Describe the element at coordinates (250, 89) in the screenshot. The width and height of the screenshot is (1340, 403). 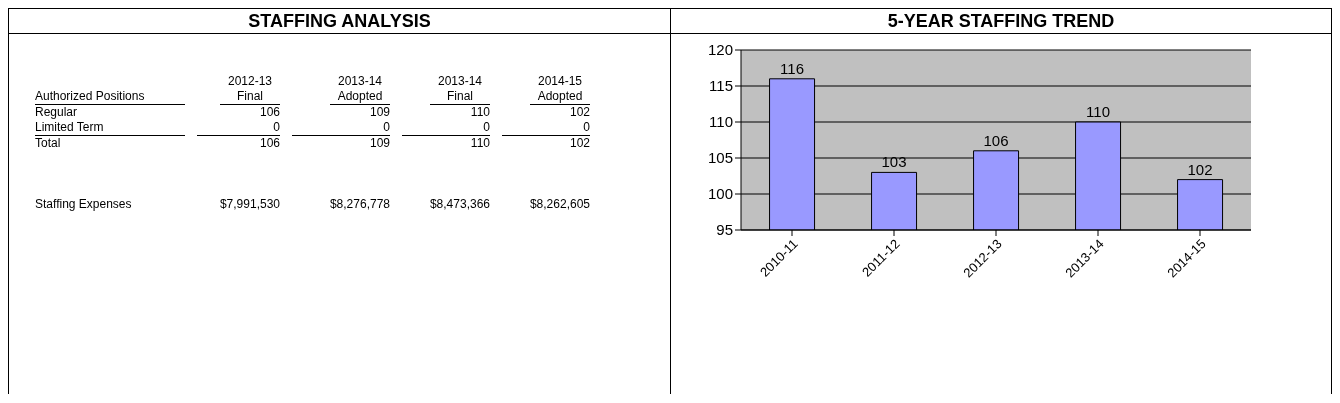
I see `text: 2012-13 Final` at that location.